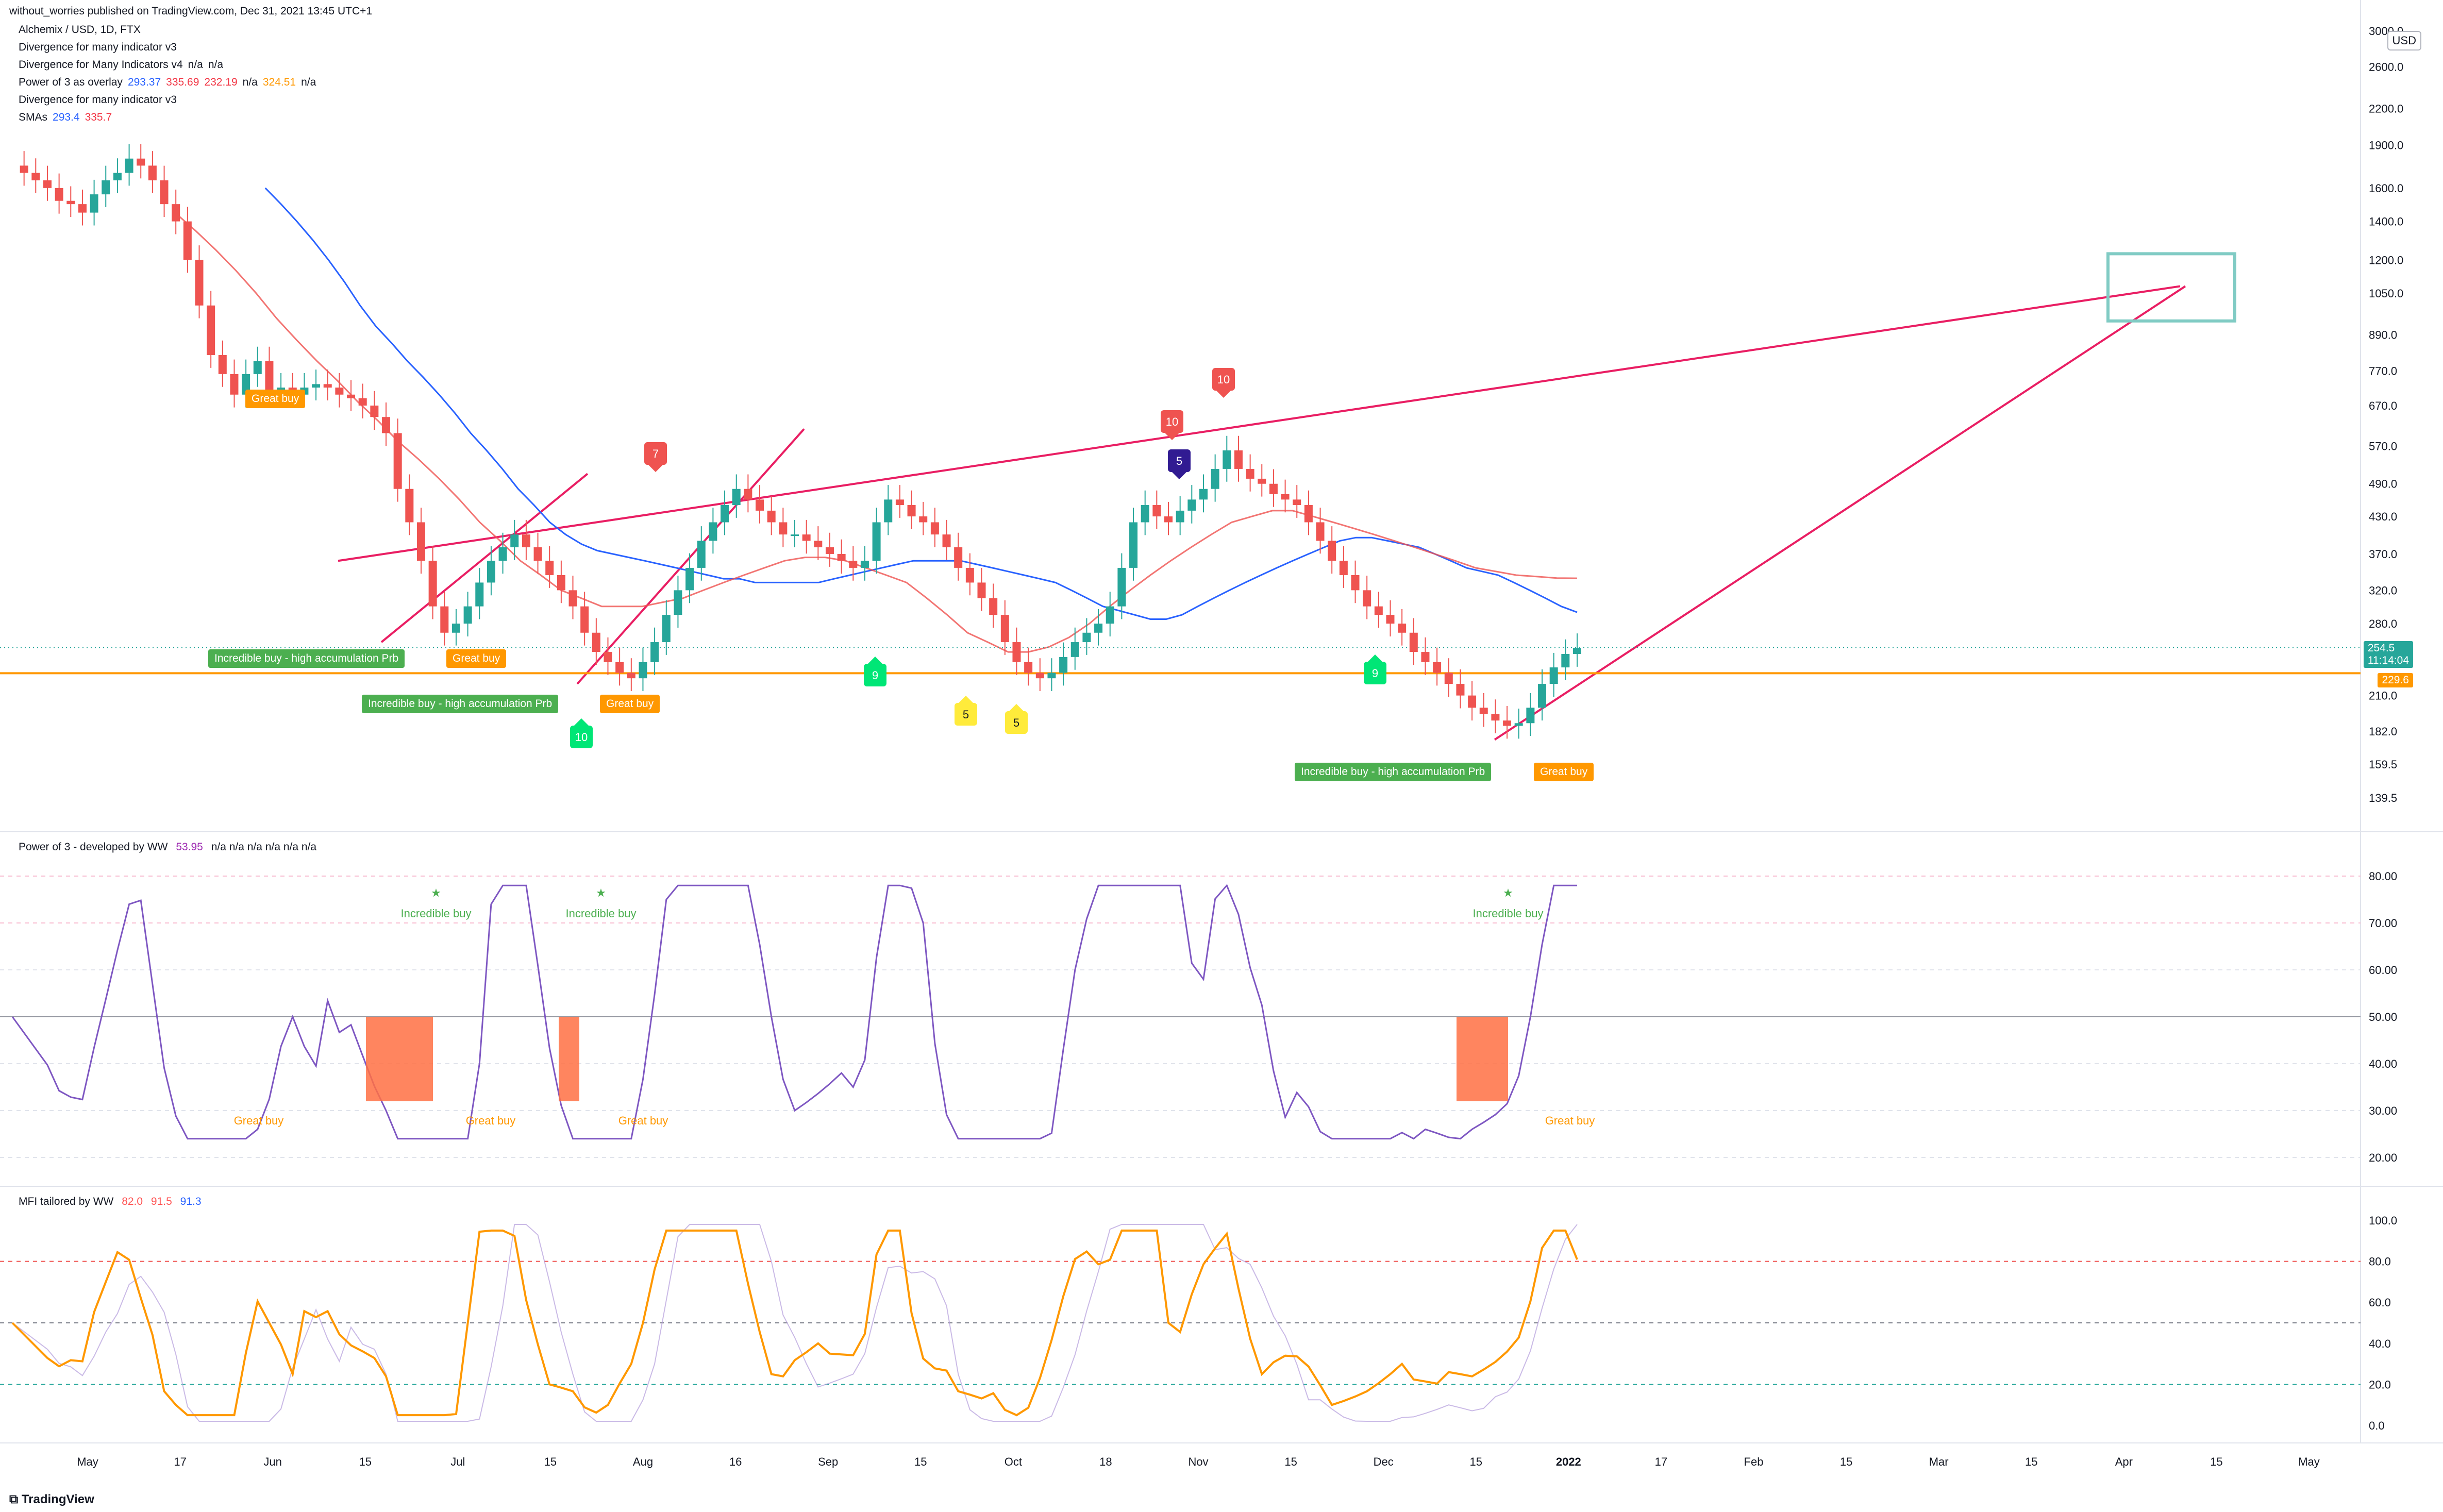 The image size is (2443, 1512). Describe the element at coordinates (123, 65) in the screenshot. I see `indicator-legend-row: Divergence for Many Indicators v4 n/a n/a` at that location.